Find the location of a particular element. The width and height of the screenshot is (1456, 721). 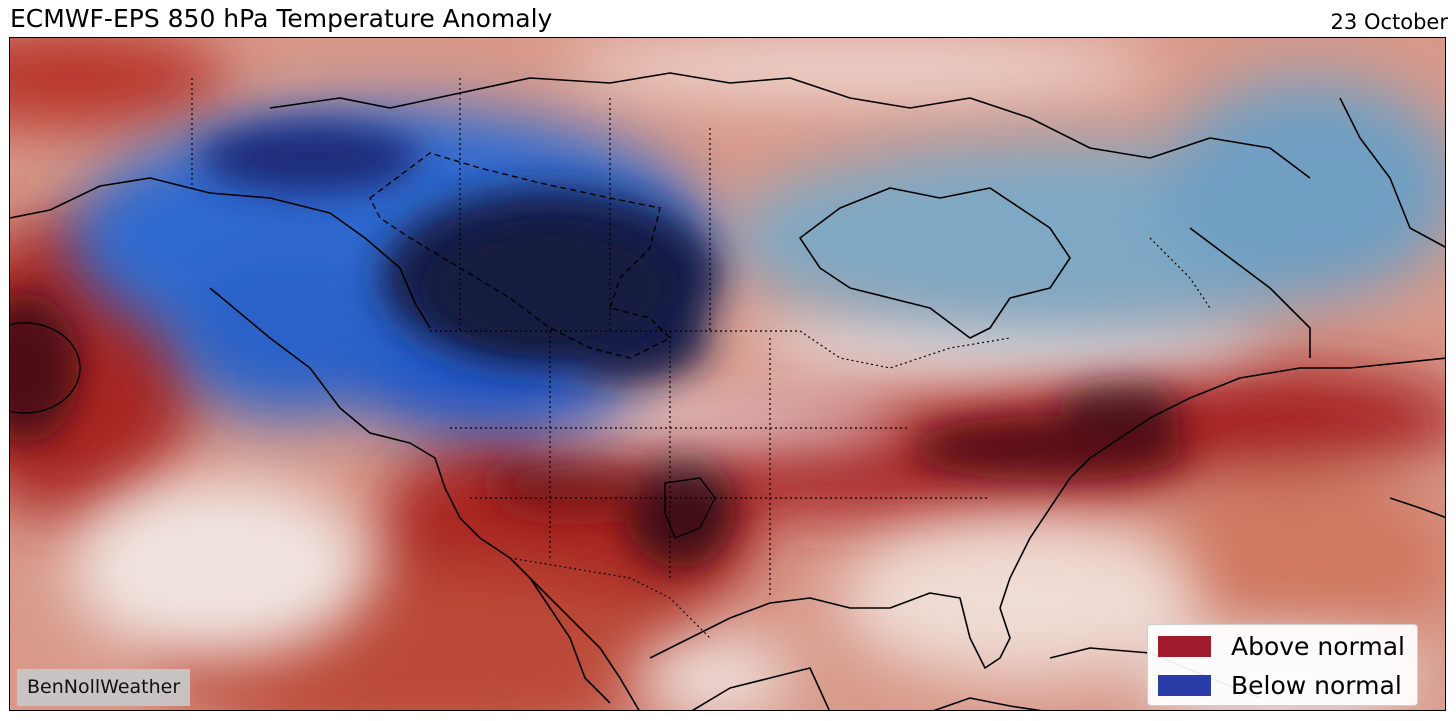

legend-swatch-above is located at coordinates (1184, 646).